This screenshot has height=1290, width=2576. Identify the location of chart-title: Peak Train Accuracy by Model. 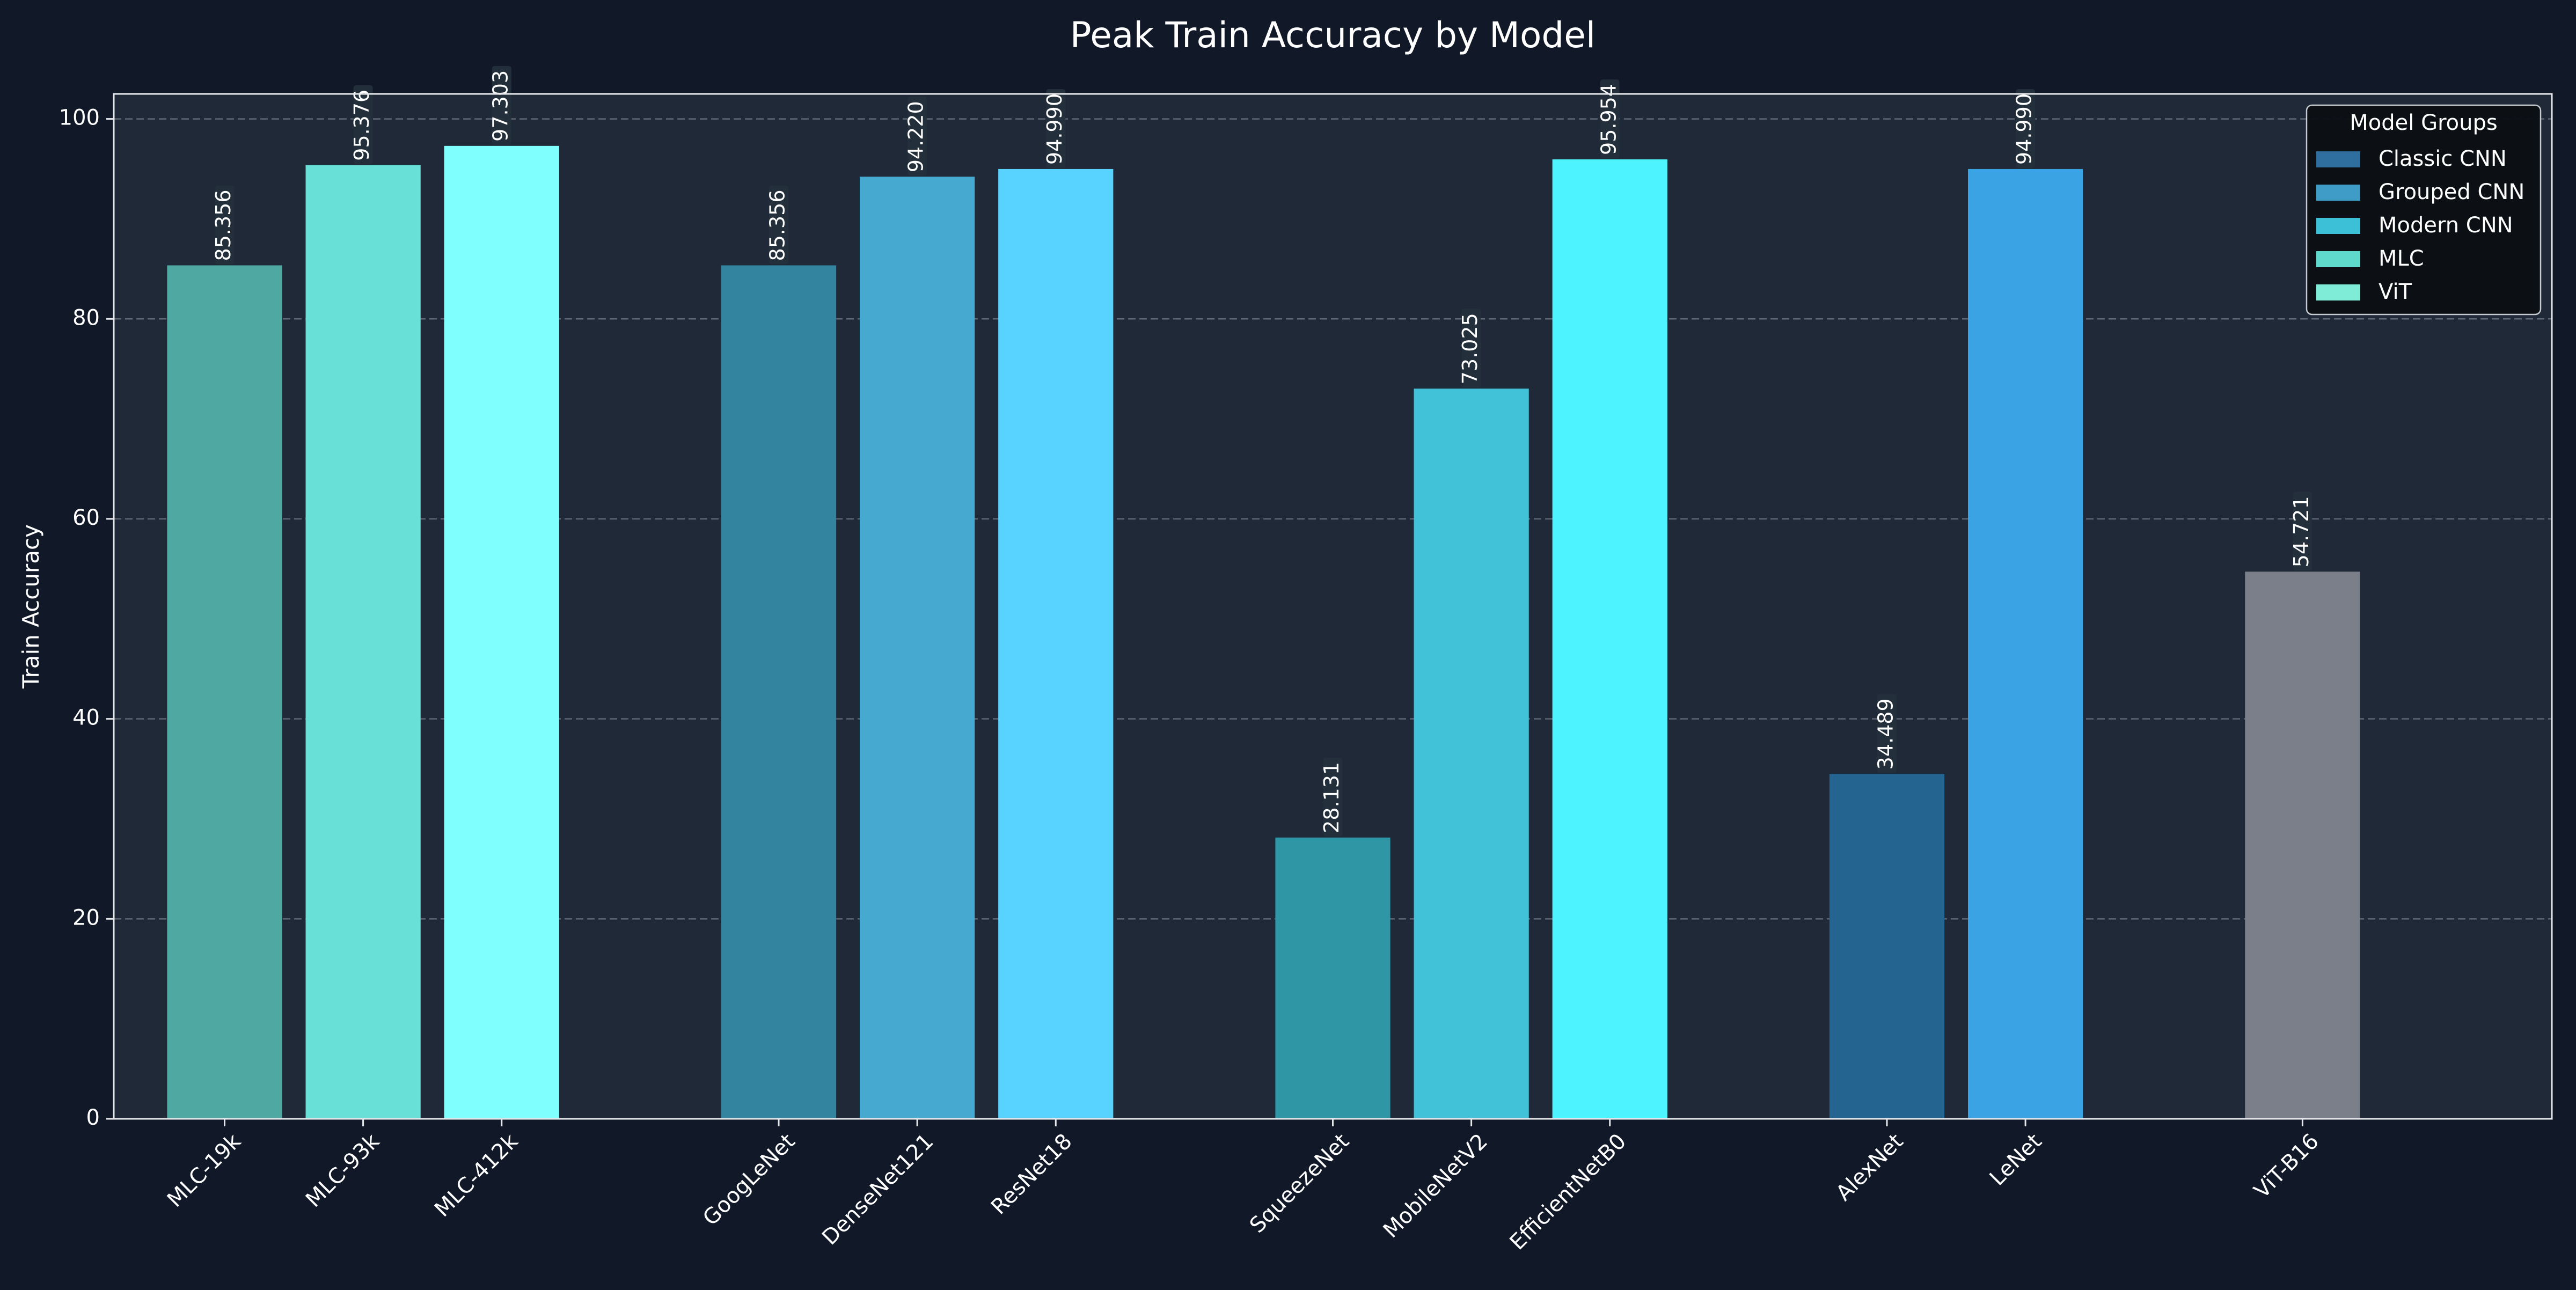
(1333, 35).